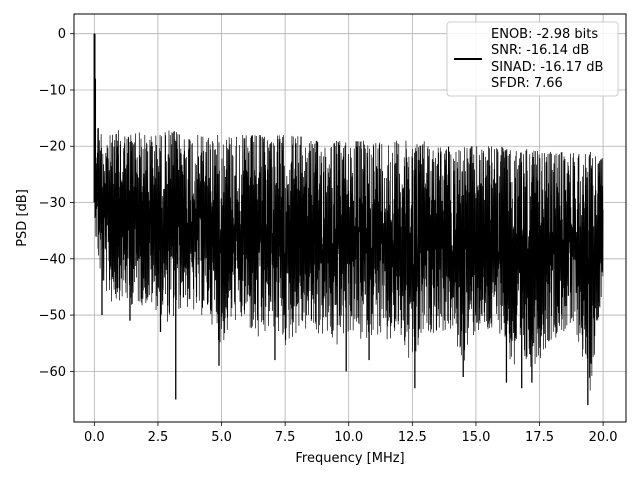 This screenshot has width=640, height=480. I want to click on x-tick-label: 20.0, so click(603, 437).